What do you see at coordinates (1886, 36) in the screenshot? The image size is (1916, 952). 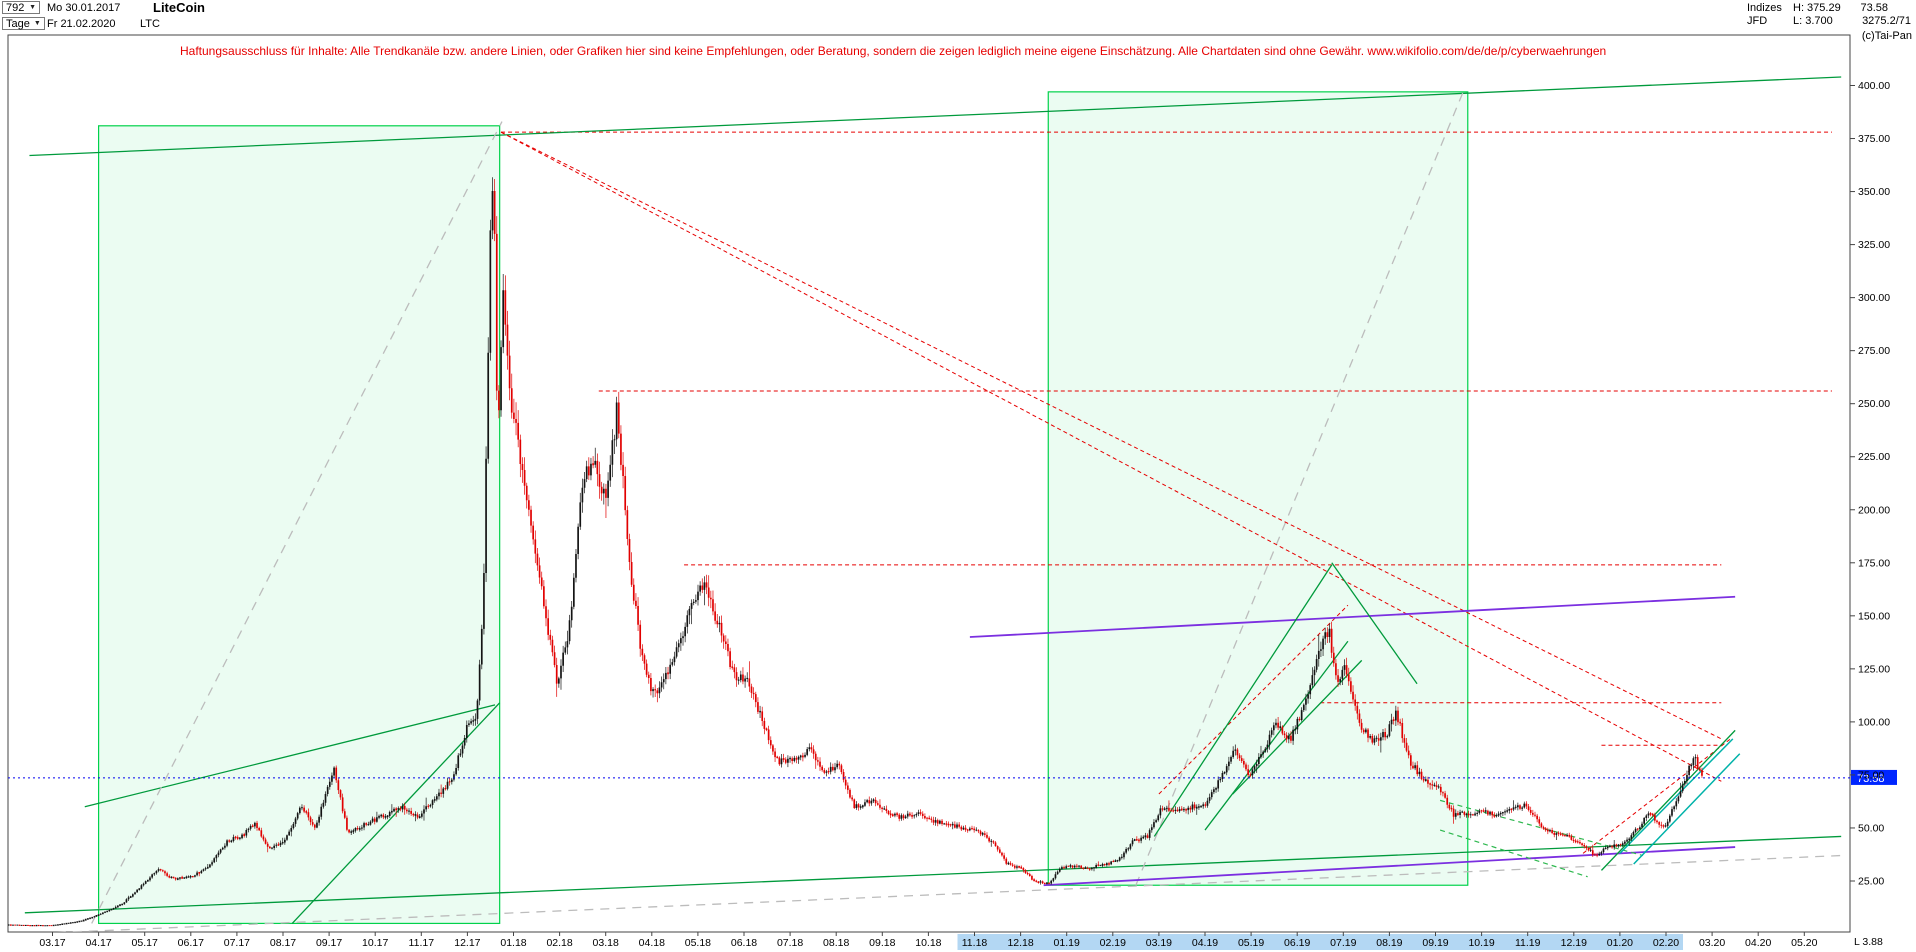 I see `copyright-label: (c)Tai-Pan` at bounding box center [1886, 36].